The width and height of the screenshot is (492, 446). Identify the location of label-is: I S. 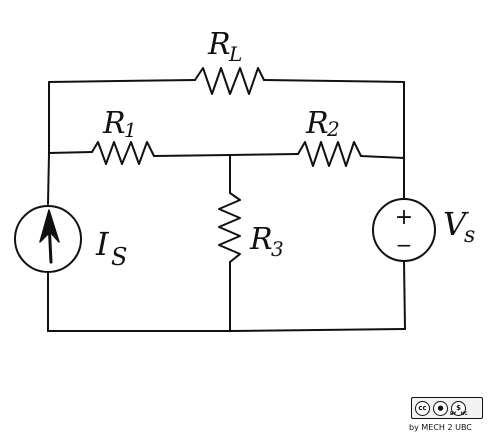
(111, 248).